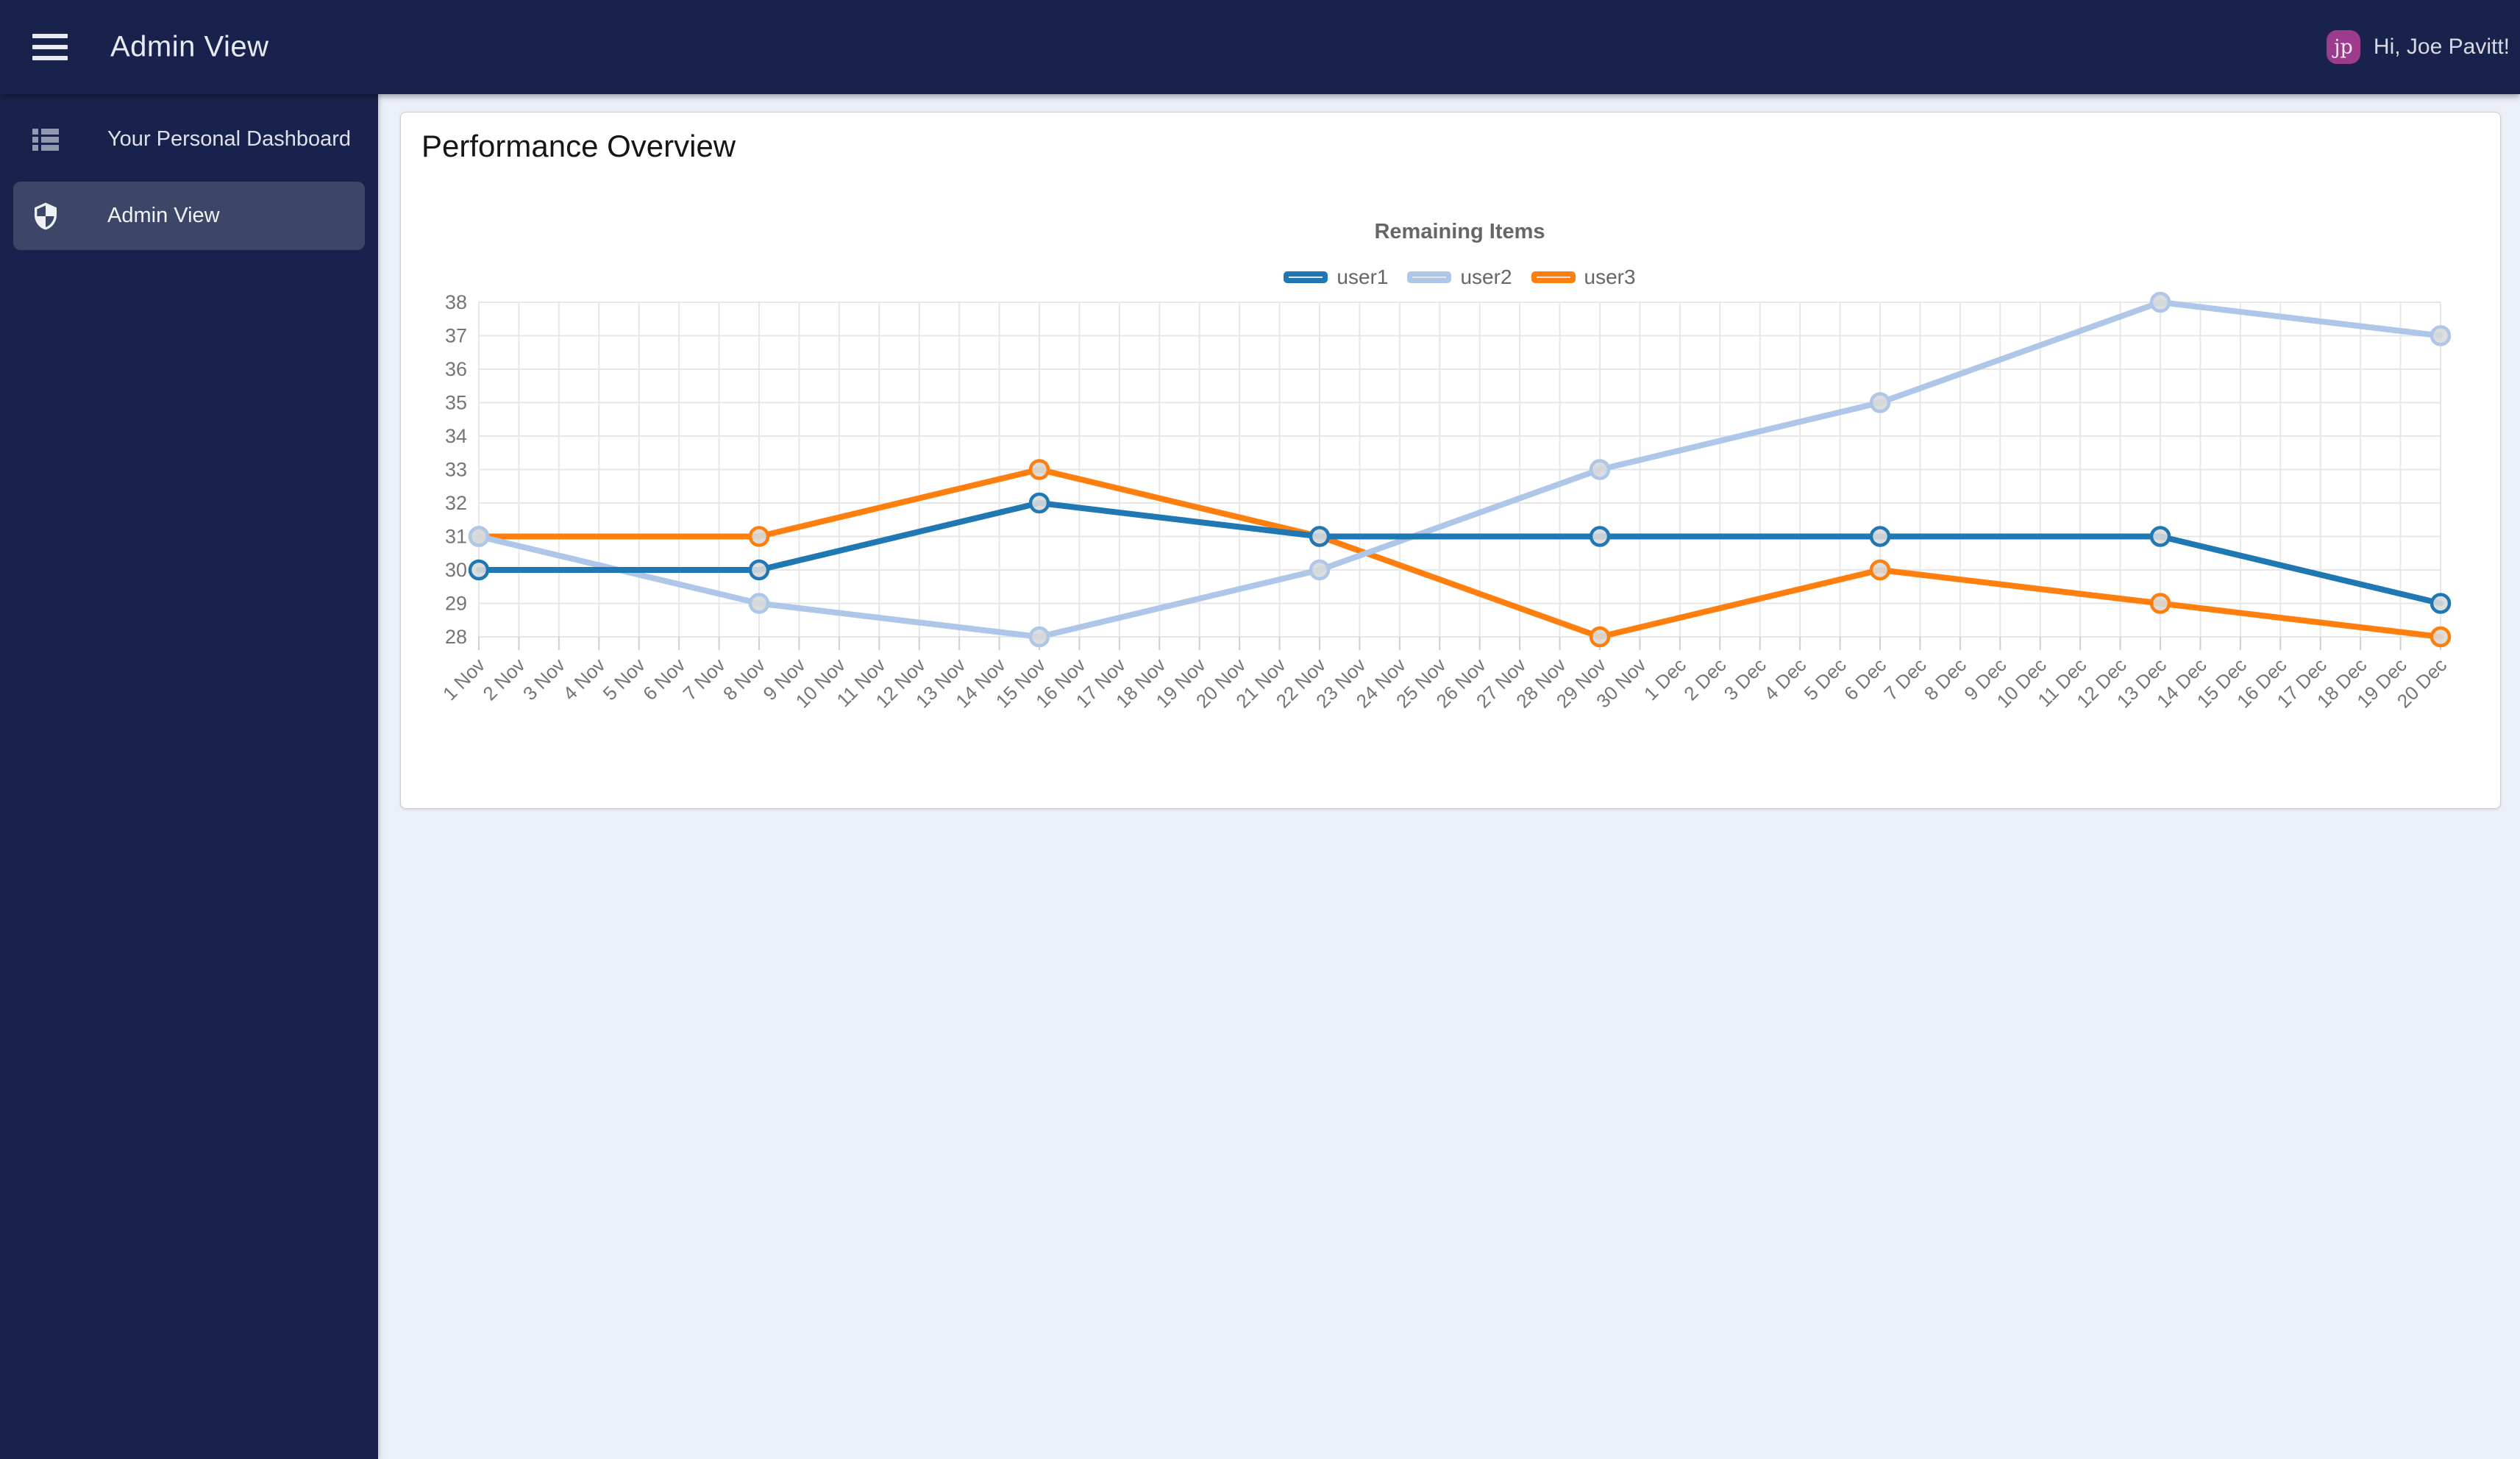 Image resolution: width=2520 pixels, height=1459 pixels. Describe the element at coordinates (456, 537) in the screenshot. I see `y-axis-label: 31` at that location.